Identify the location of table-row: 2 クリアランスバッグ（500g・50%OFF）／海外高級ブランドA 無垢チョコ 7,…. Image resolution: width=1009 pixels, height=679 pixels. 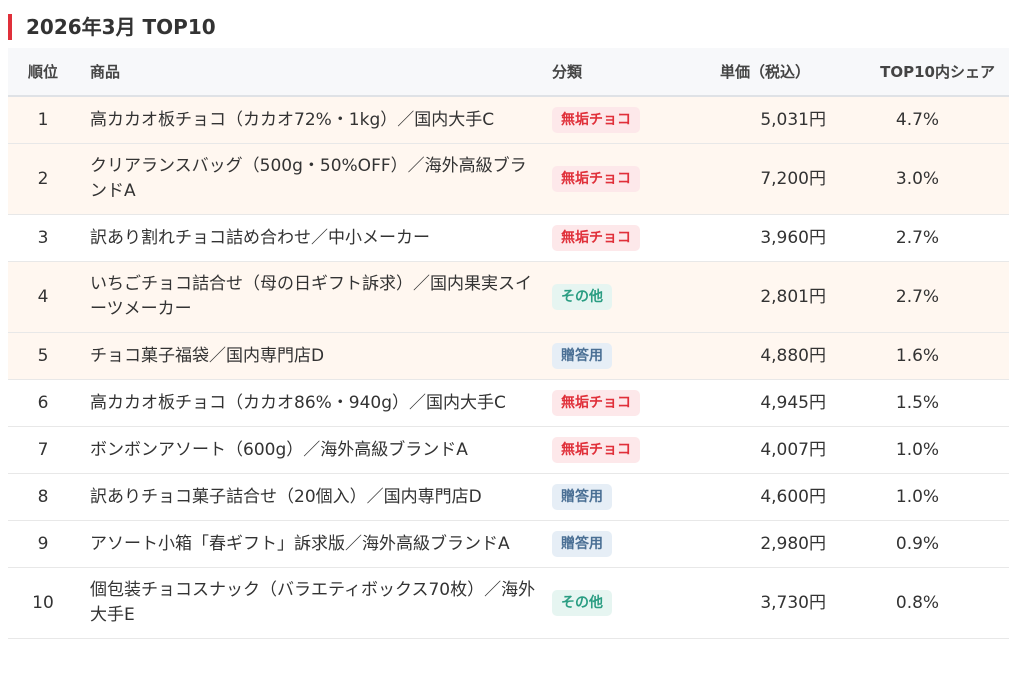
(508, 179).